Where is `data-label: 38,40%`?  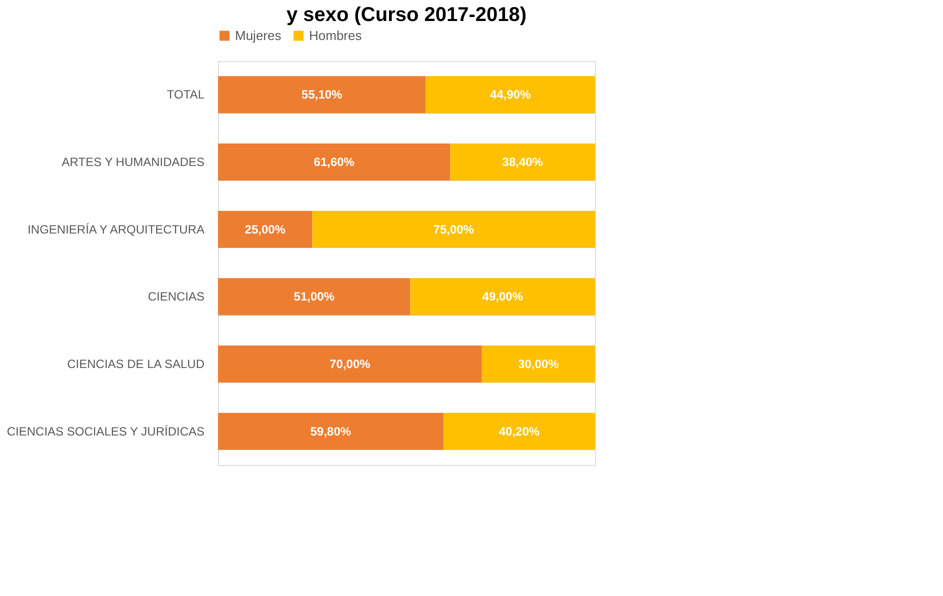
data-label: 38,40% is located at coordinates (523, 162).